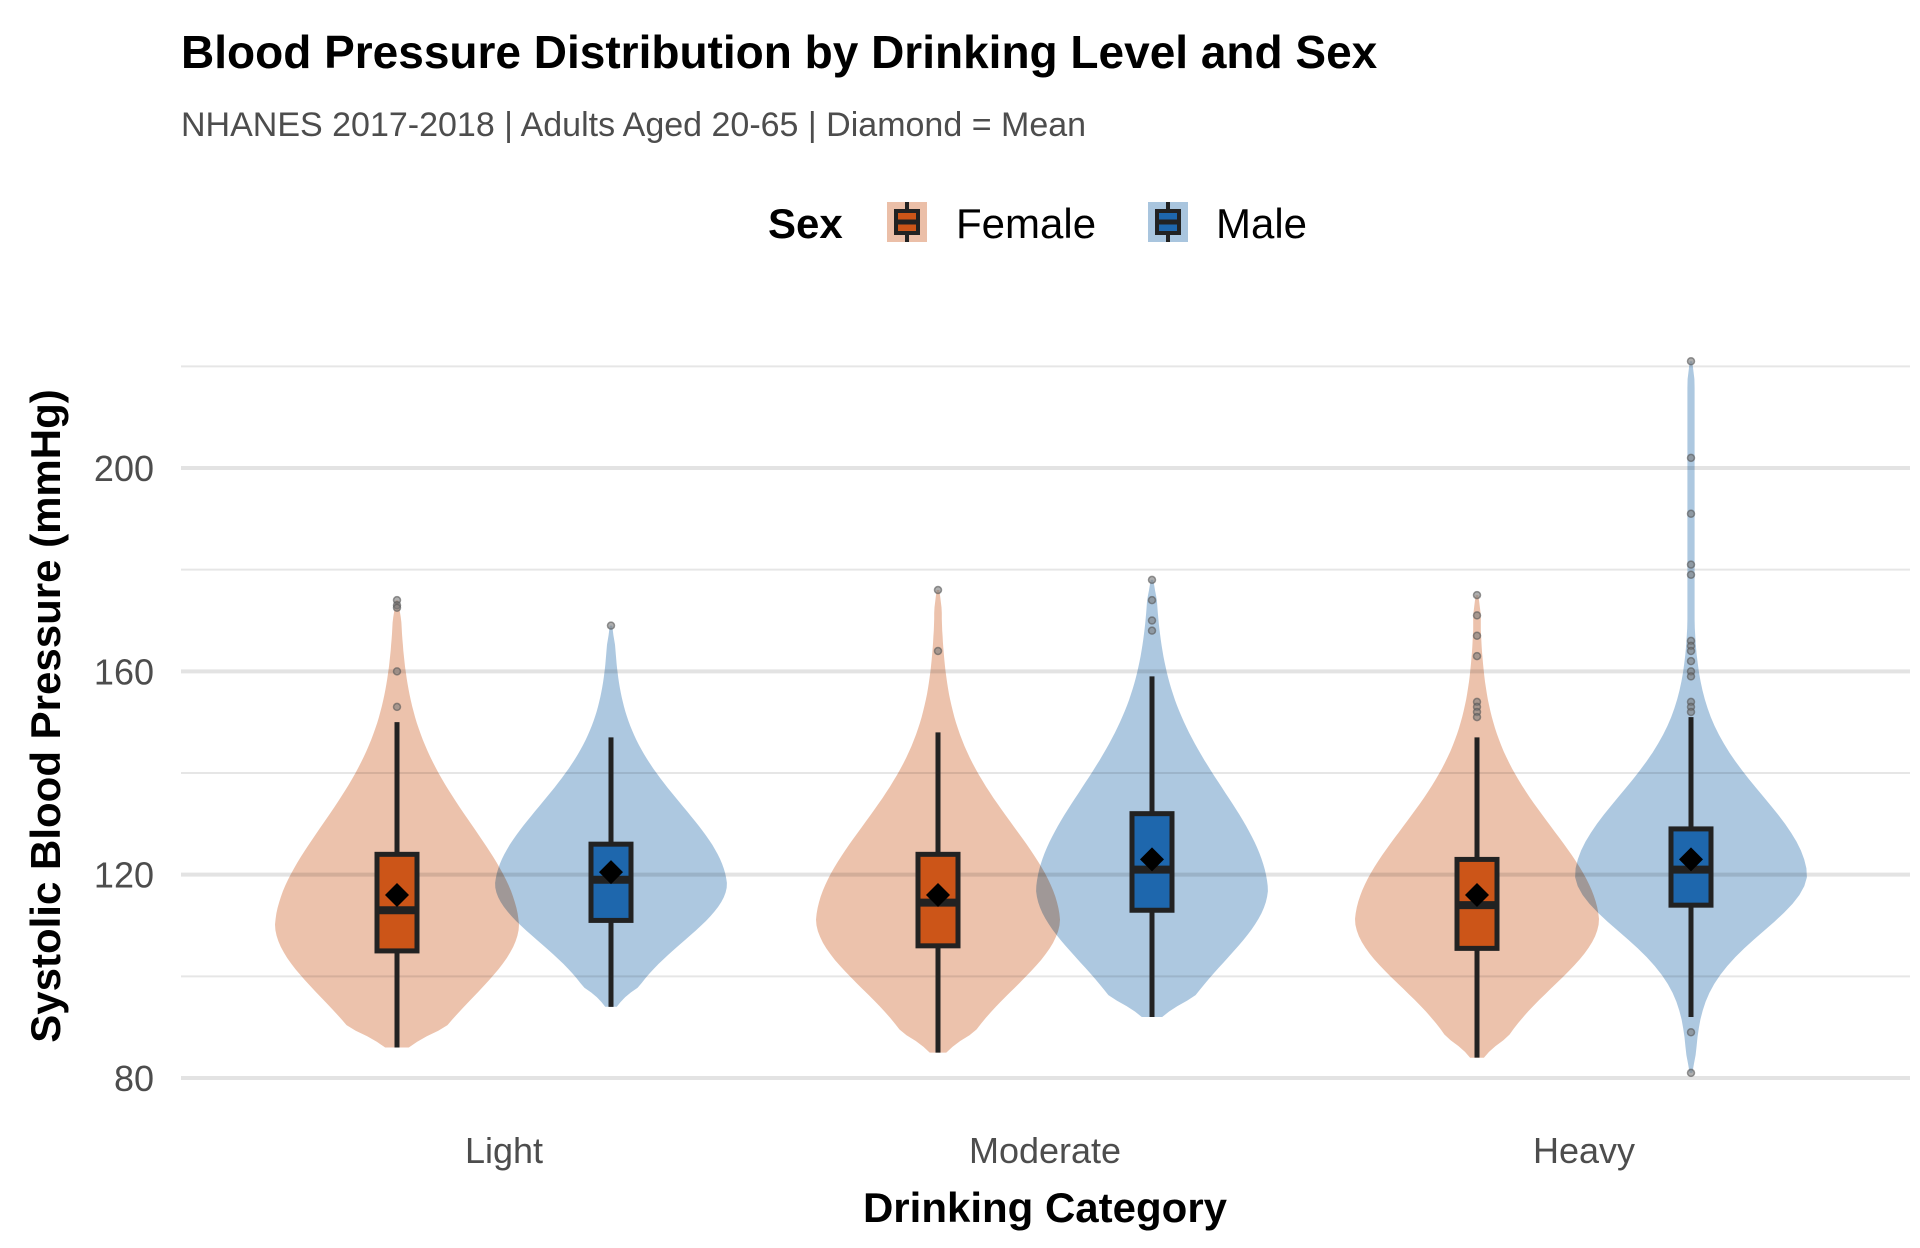 The width and height of the screenshot is (1920, 1248). Describe the element at coordinates (1168, 222) in the screenshot. I see `legend-key-male` at that location.